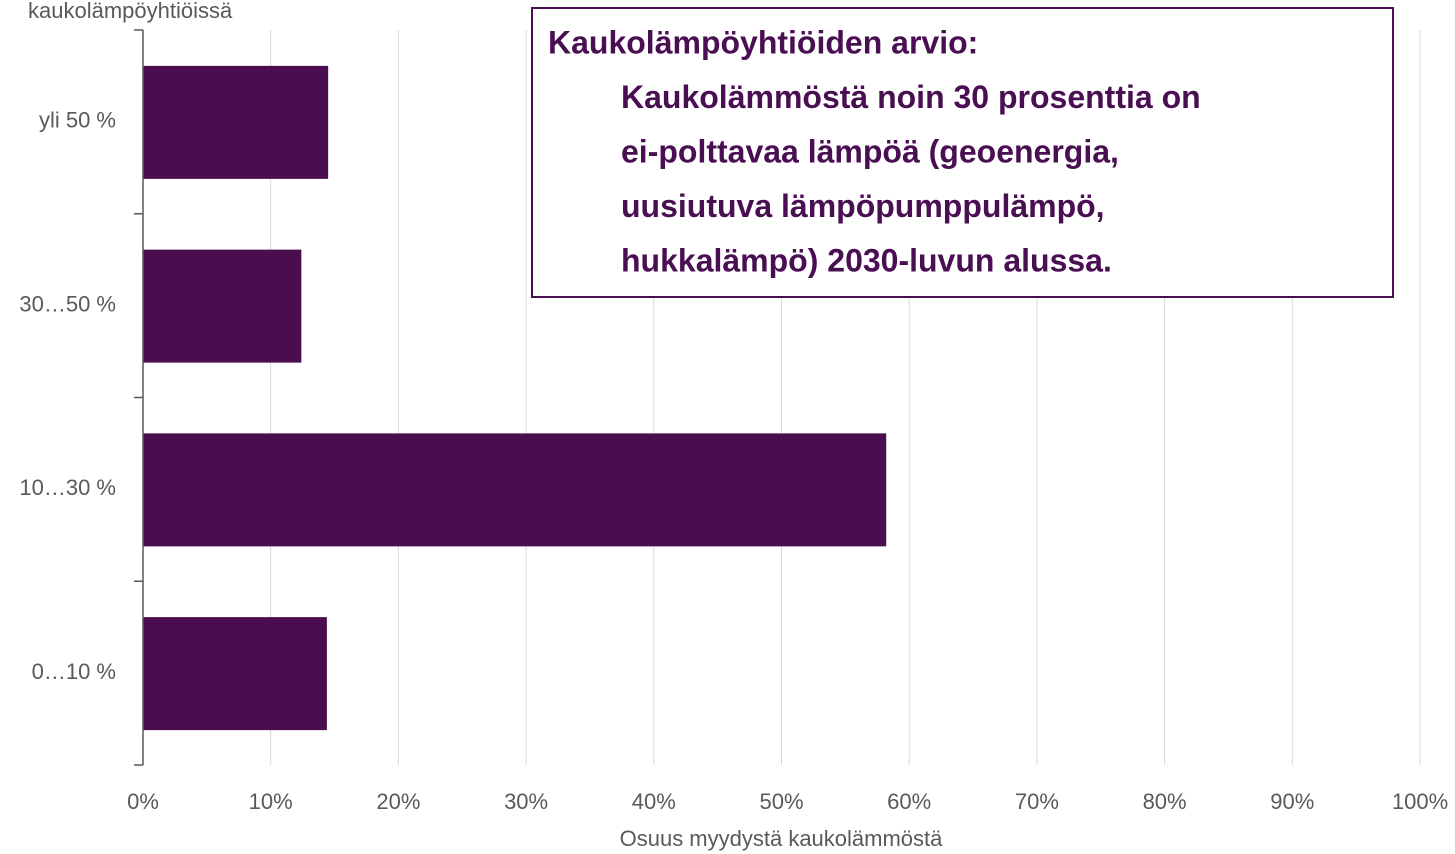 The height and width of the screenshot is (854, 1455). I want to click on x-tick-label: 0%, so click(143, 801).